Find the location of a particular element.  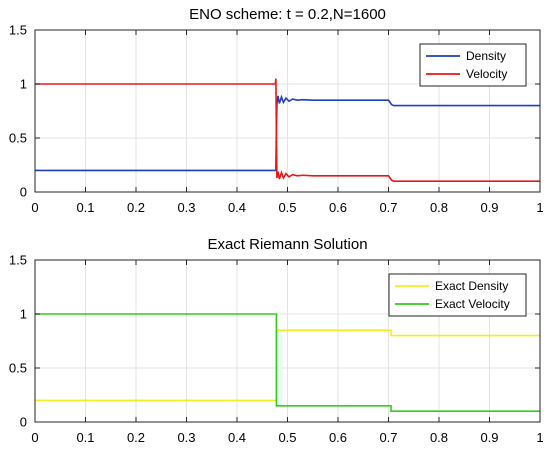

top-x-tick-label: 0.4 is located at coordinates (237, 207).